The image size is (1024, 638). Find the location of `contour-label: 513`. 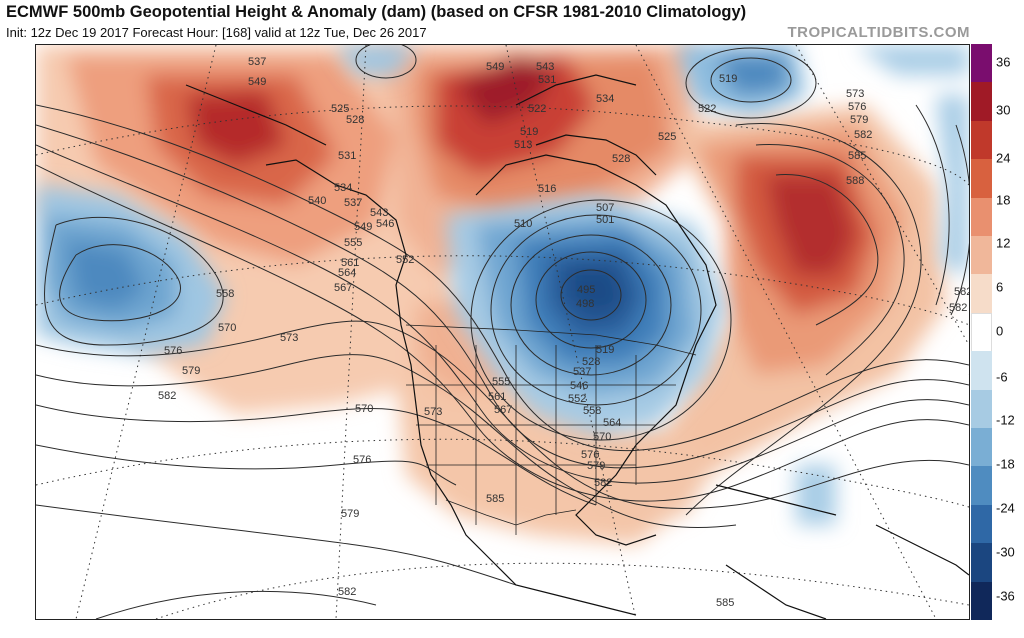

contour-label: 513 is located at coordinates (523, 145).